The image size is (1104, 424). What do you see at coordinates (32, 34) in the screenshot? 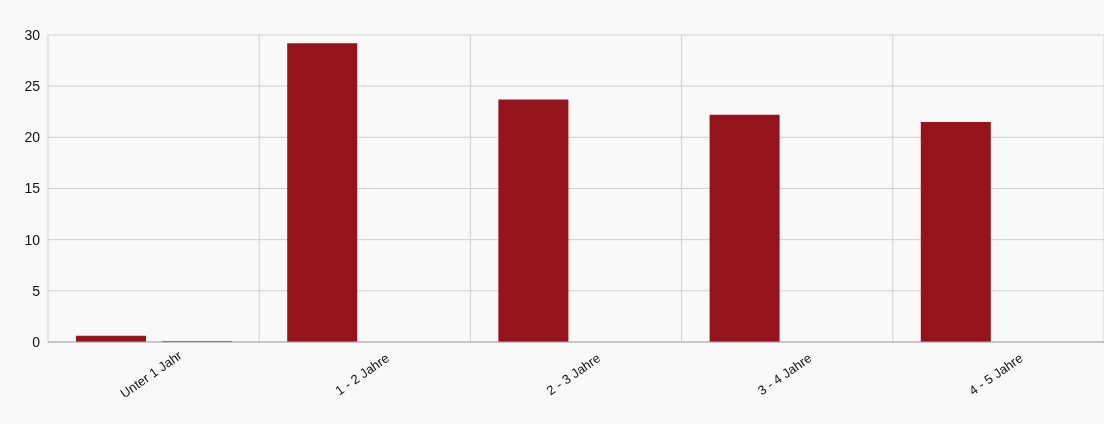
I see `y-tick-label: 30` at bounding box center [32, 34].